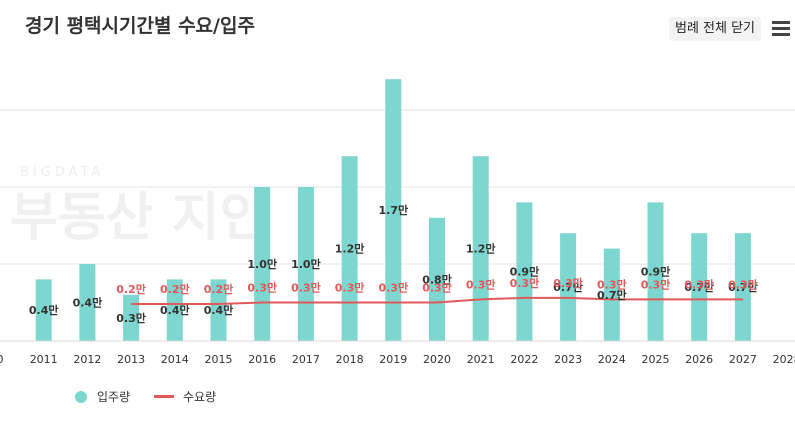  I want to click on legend-swatch-supply, so click(81, 396).